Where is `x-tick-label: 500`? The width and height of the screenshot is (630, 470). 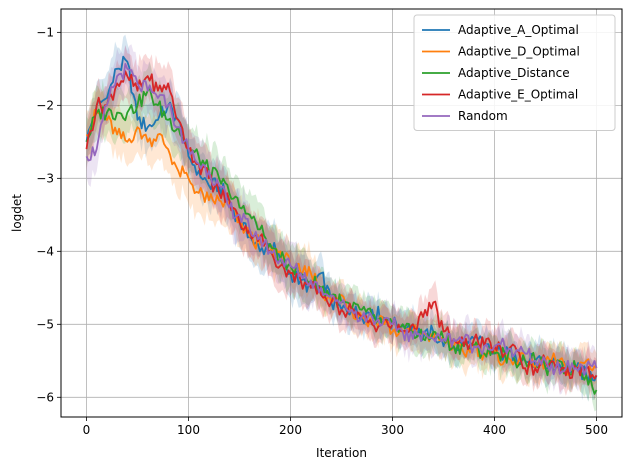 x-tick-label: 500 is located at coordinates (596, 430).